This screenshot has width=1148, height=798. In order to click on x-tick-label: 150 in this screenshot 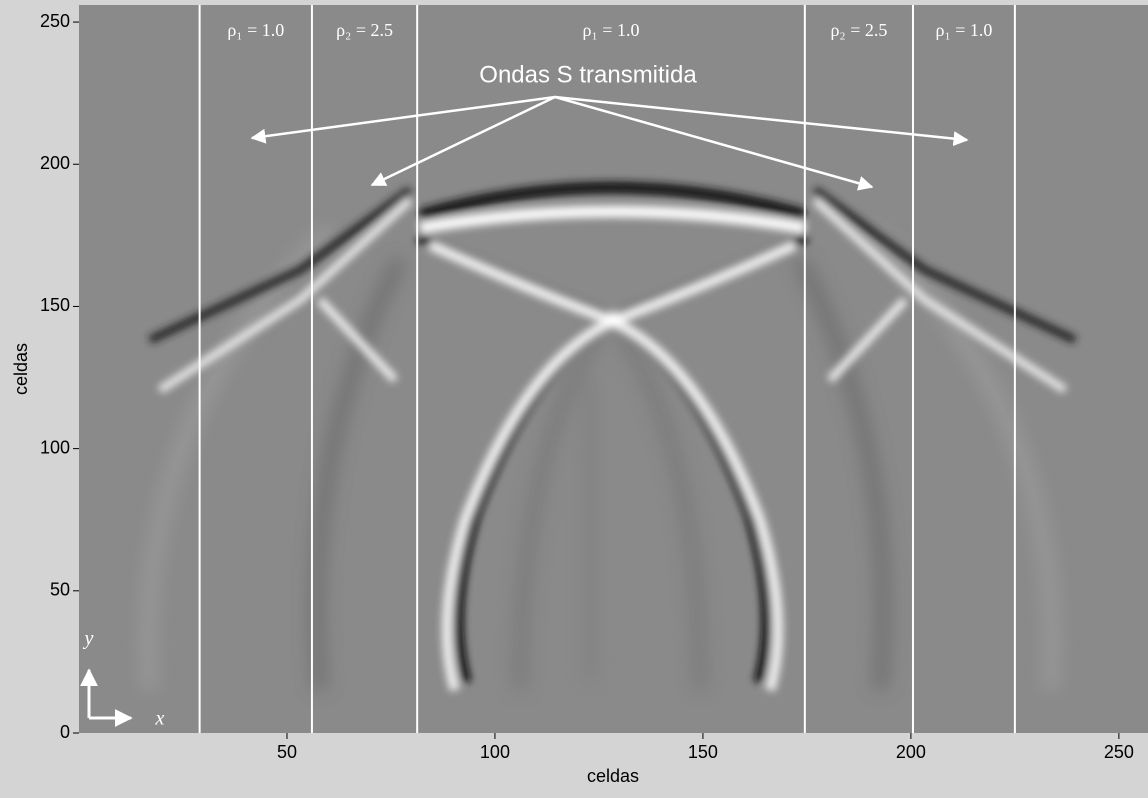, I will do `click(703, 752)`.